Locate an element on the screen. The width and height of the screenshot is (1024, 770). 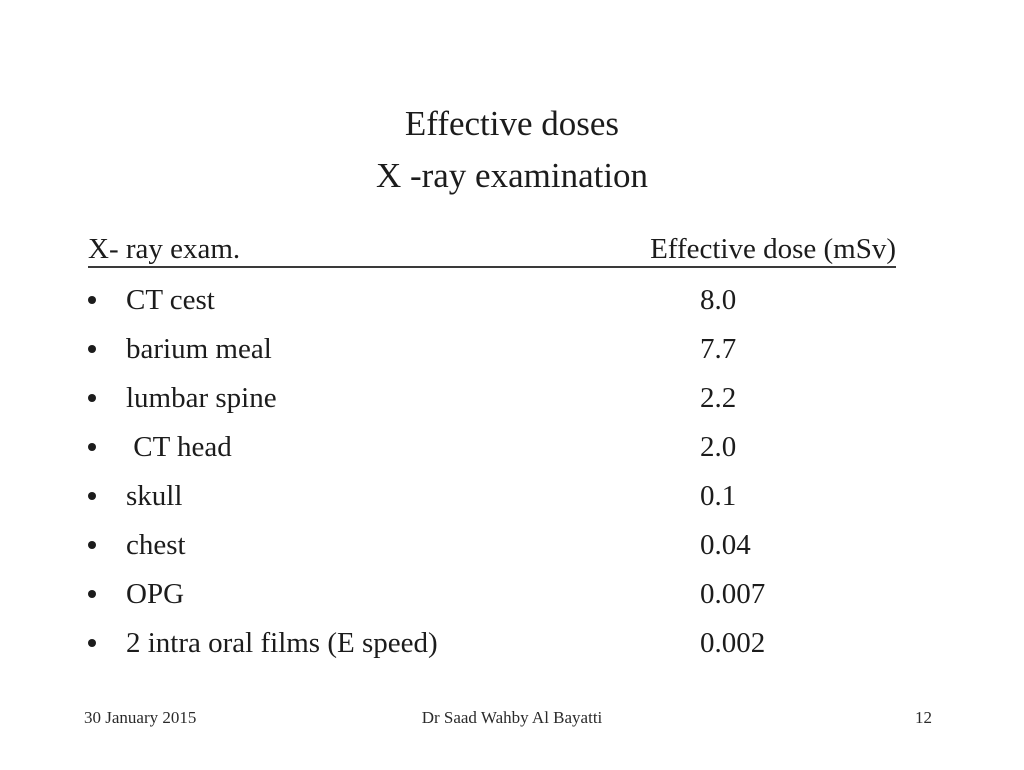
exam-name: skull is located at coordinates (154, 496).